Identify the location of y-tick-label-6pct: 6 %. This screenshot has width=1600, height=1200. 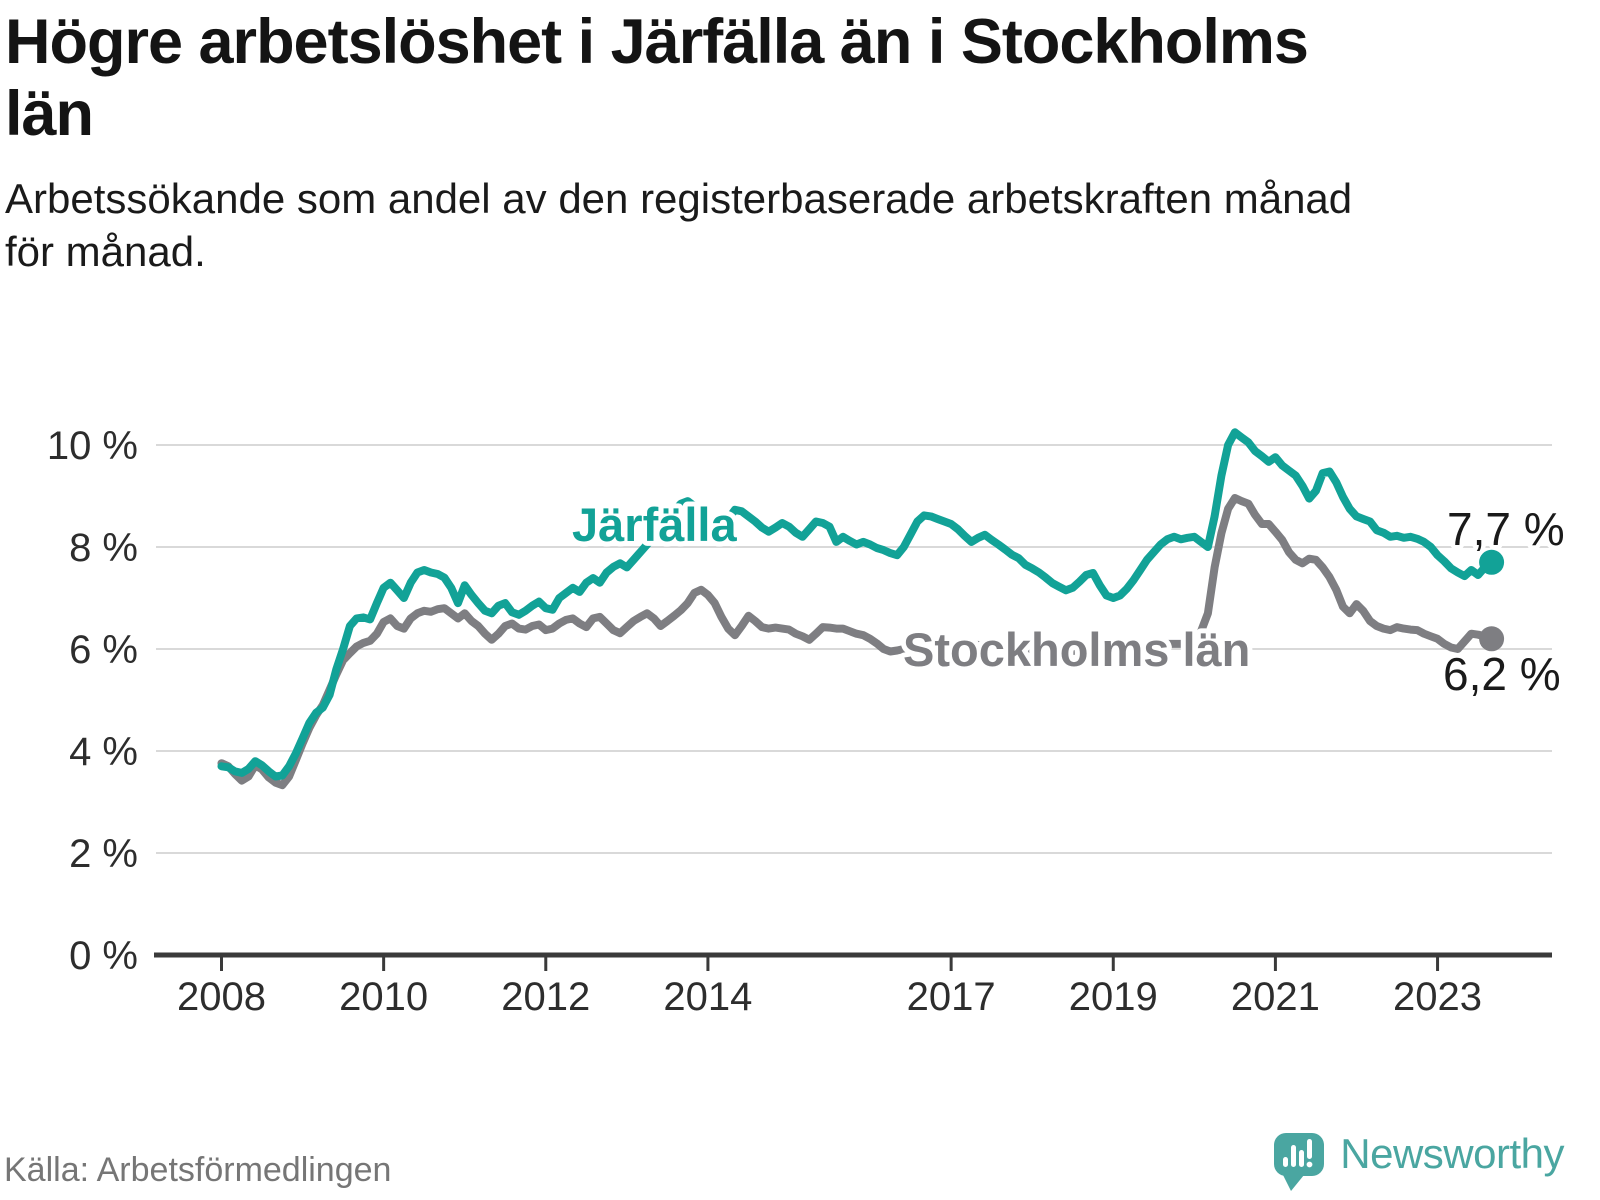
(103, 650).